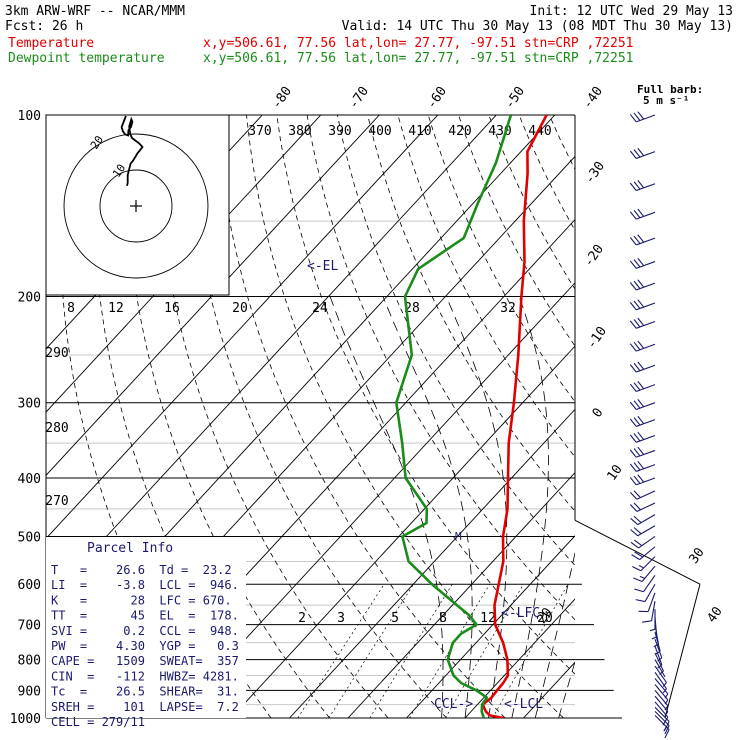 This screenshot has height=740, width=740. I want to click on theta-e-label: 290, so click(56, 353).